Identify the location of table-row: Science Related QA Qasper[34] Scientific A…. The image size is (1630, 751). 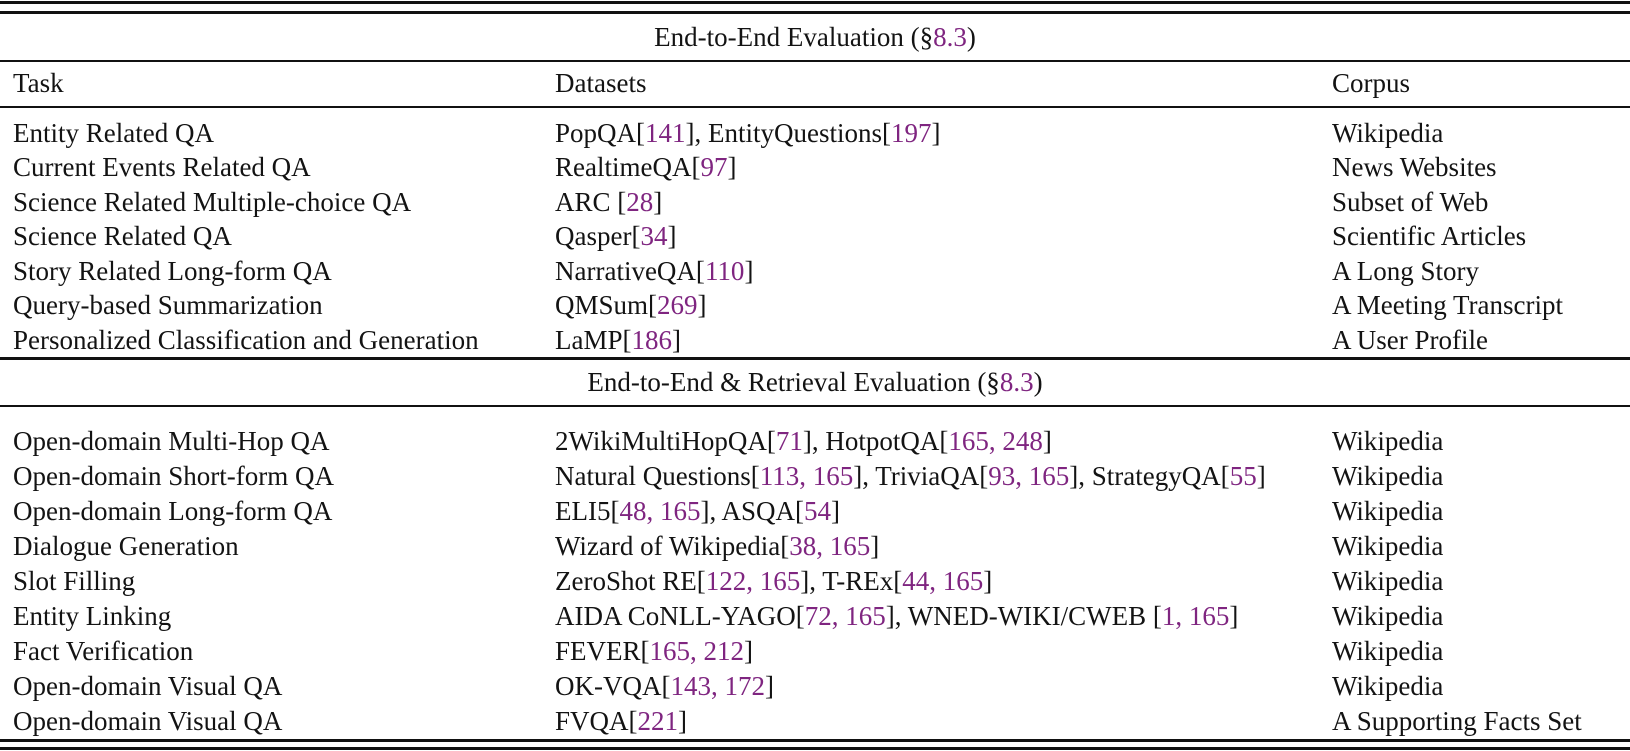
(815, 236).